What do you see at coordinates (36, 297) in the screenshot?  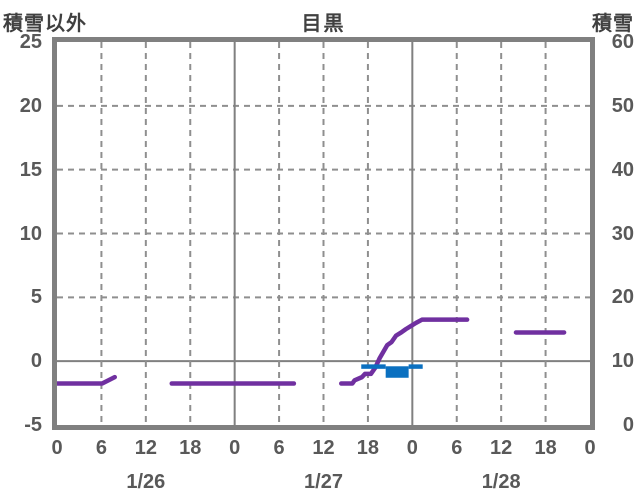 I see `left-axis-tick-label: 5` at bounding box center [36, 297].